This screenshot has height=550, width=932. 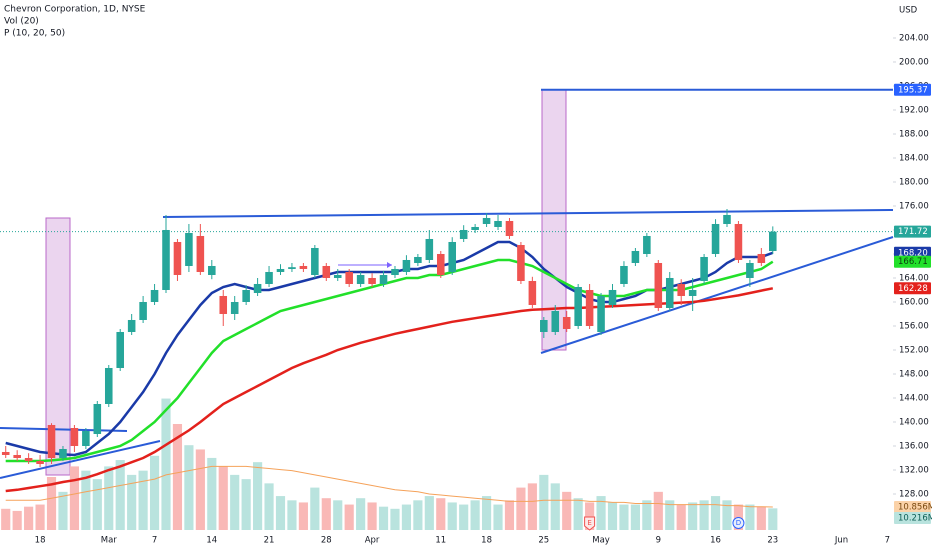 What do you see at coordinates (915, 508) in the screenshot?
I see `price-tag-label: 10.856M` at bounding box center [915, 508].